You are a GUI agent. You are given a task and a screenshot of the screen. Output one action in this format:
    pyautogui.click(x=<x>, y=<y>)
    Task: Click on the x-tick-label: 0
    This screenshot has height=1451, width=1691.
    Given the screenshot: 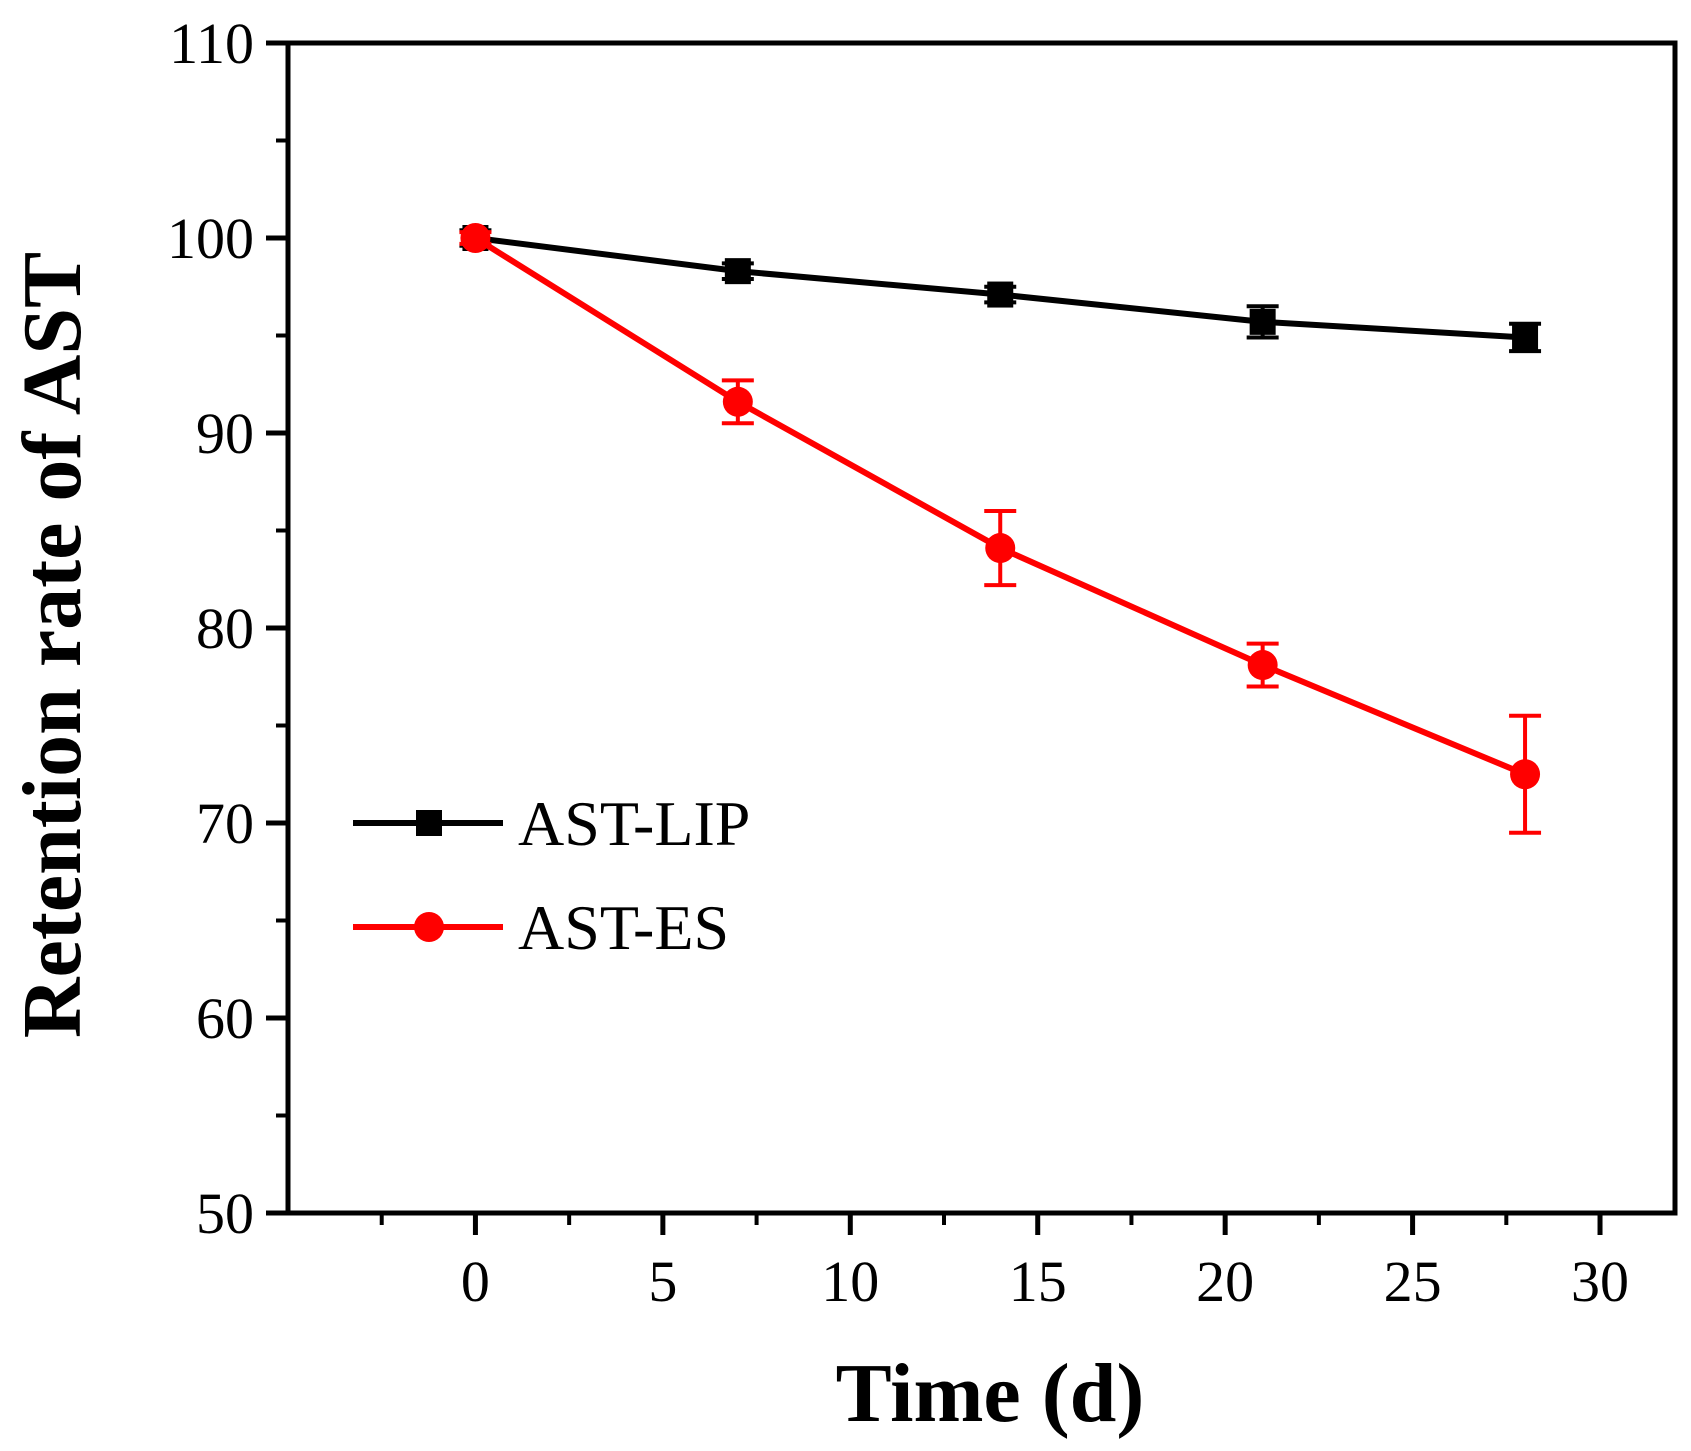 What is the action you would take?
    pyautogui.click(x=475, y=1281)
    